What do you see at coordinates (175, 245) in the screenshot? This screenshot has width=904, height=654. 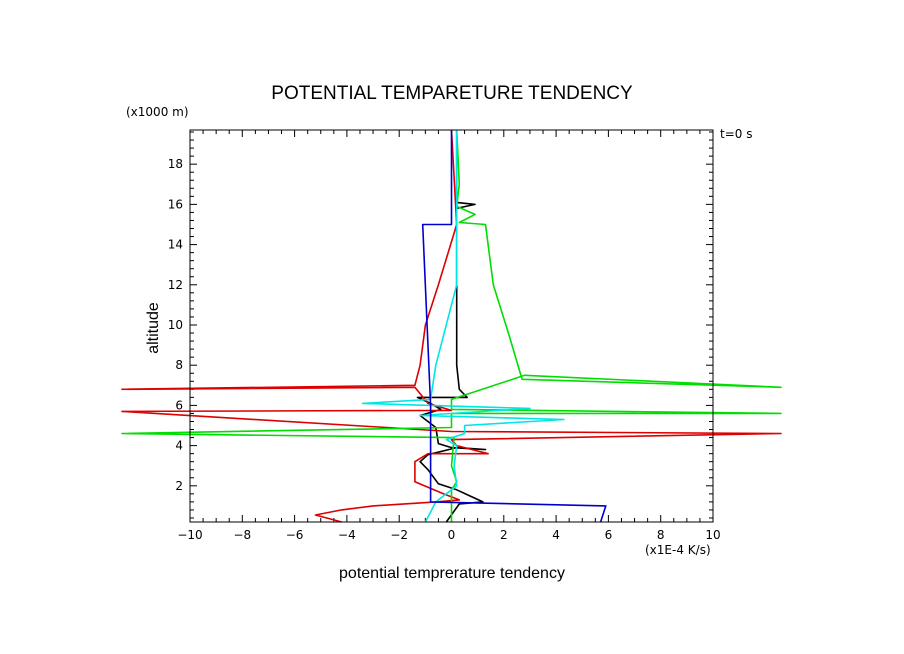 I see `y-tick-label: 14` at bounding box center [175, 245].